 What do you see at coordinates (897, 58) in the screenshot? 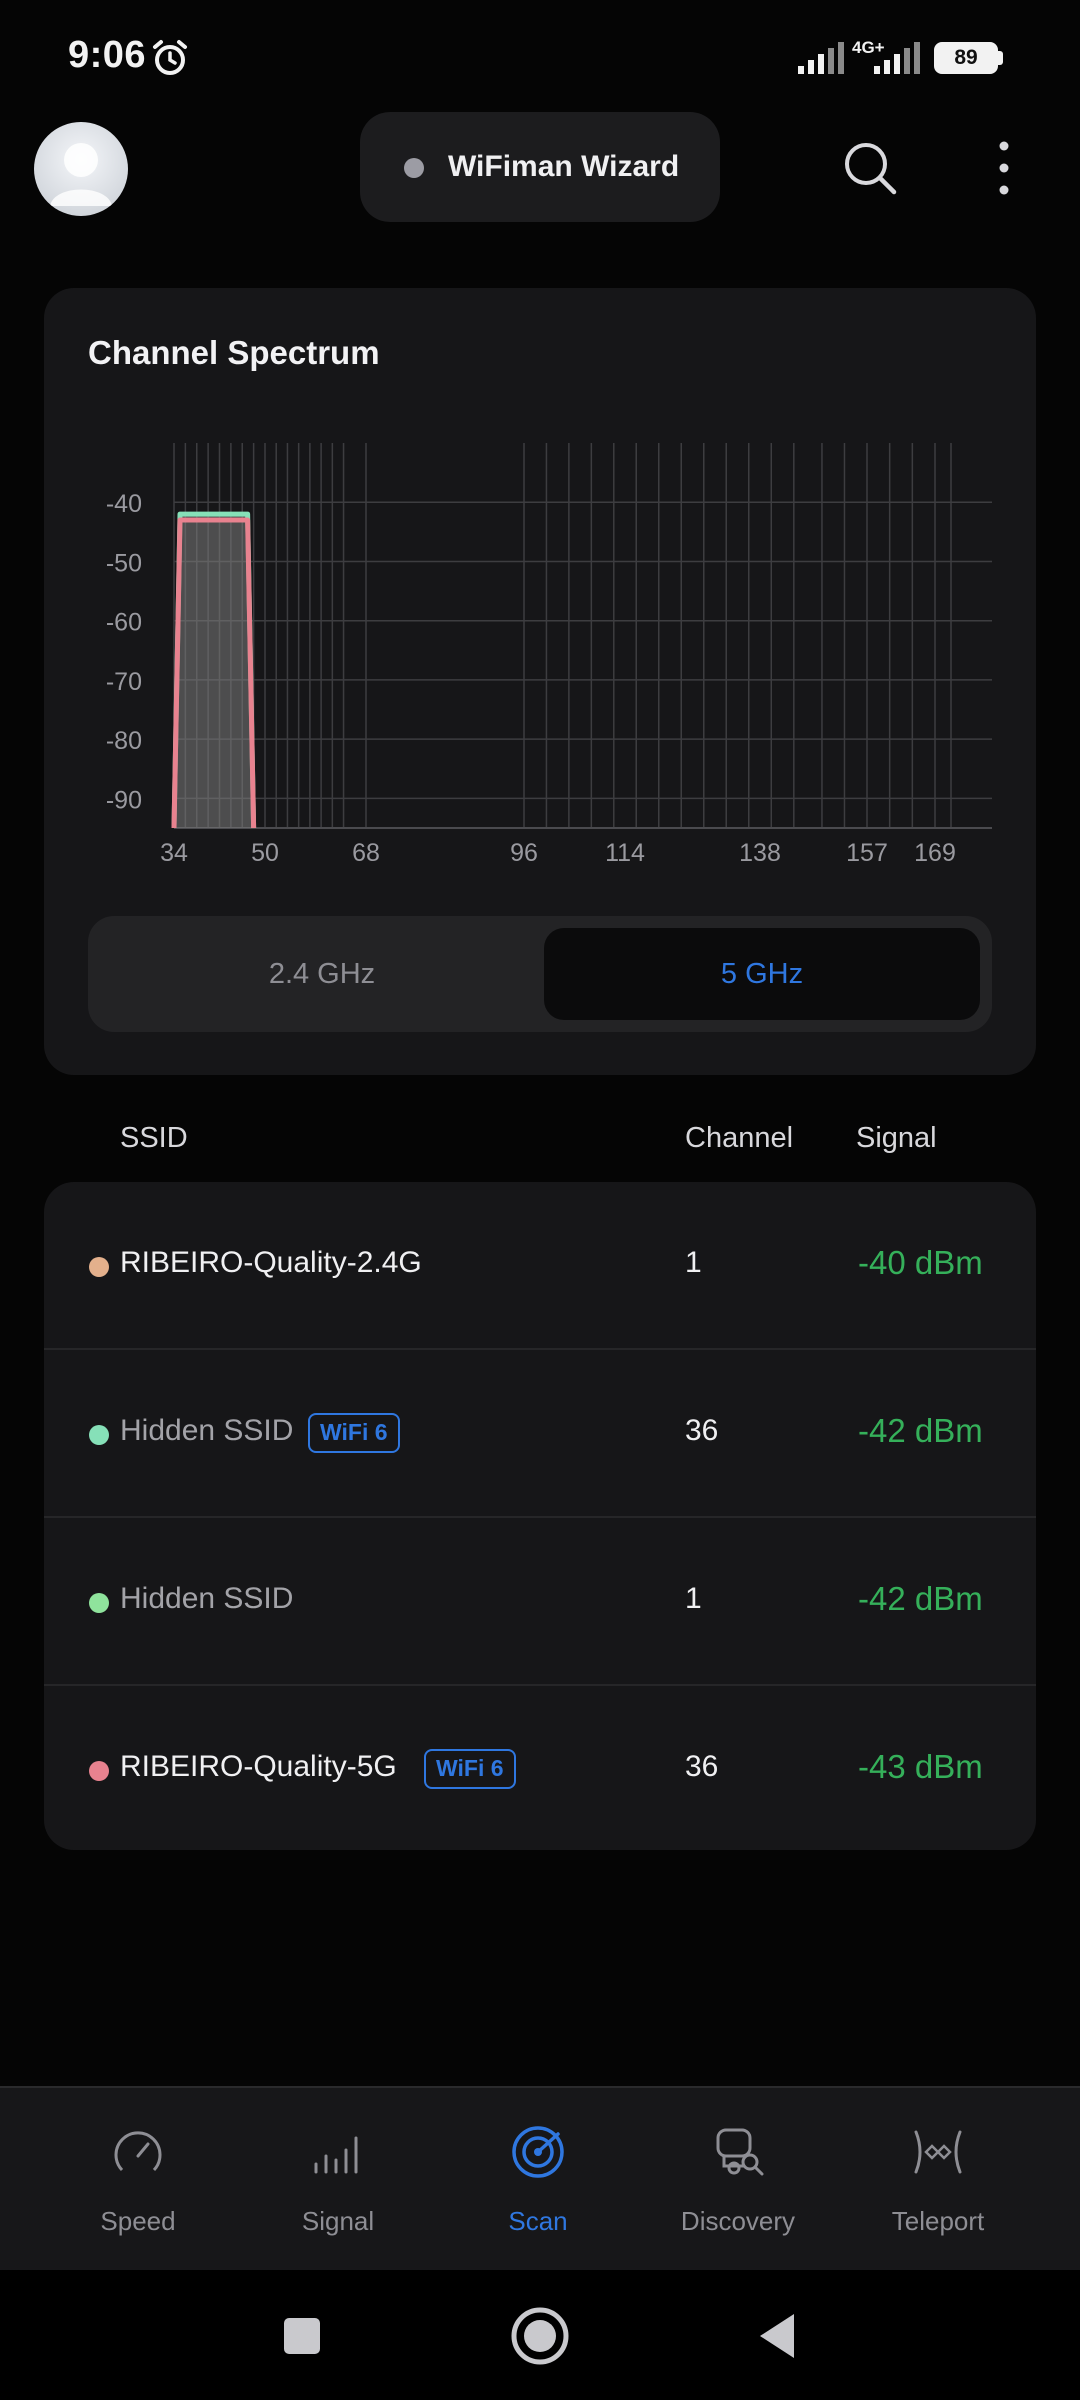
I see `cell-signal-2-icon` at bounding box center [897, 58].